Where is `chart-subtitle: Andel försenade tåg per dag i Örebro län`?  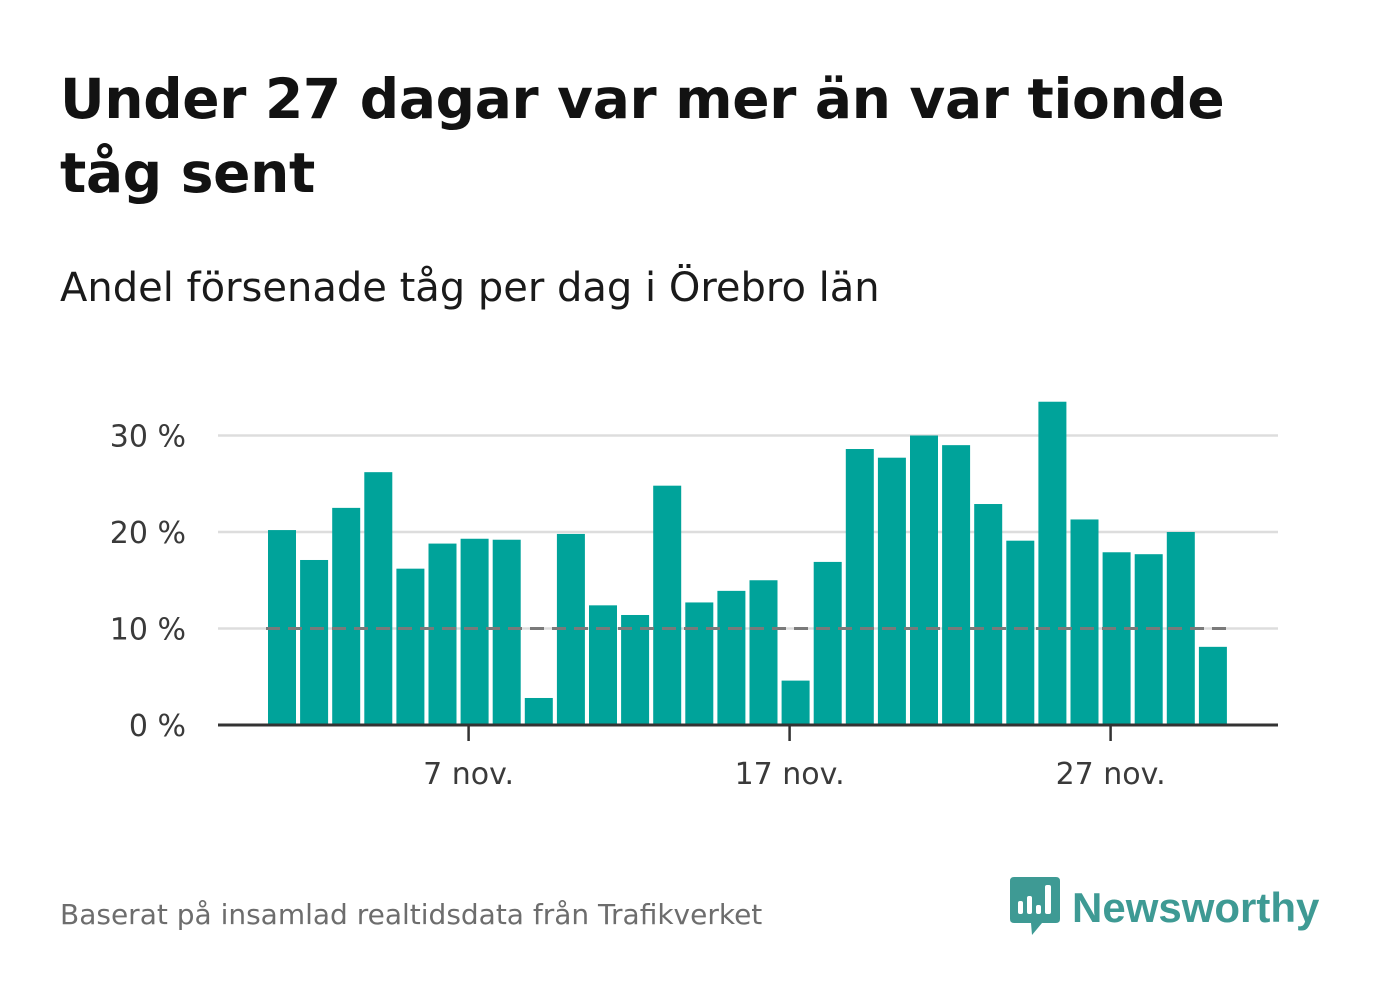
chart-subtitle: Andel försenade tåg per dag i Örebro län is located at coordinates (470, 288).